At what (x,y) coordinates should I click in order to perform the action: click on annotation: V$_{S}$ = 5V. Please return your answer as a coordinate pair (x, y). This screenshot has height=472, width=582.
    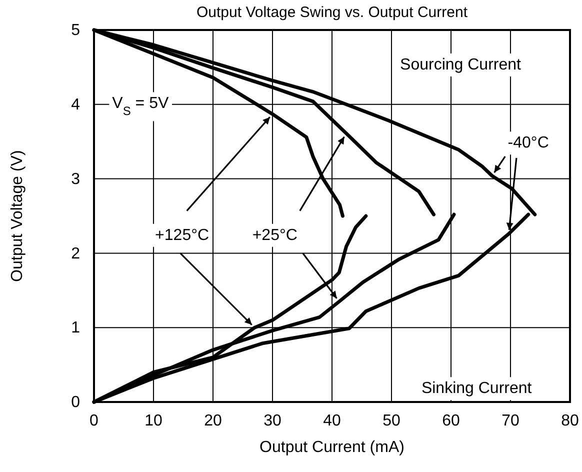
    Looking at the image, I should click on (140, 106).